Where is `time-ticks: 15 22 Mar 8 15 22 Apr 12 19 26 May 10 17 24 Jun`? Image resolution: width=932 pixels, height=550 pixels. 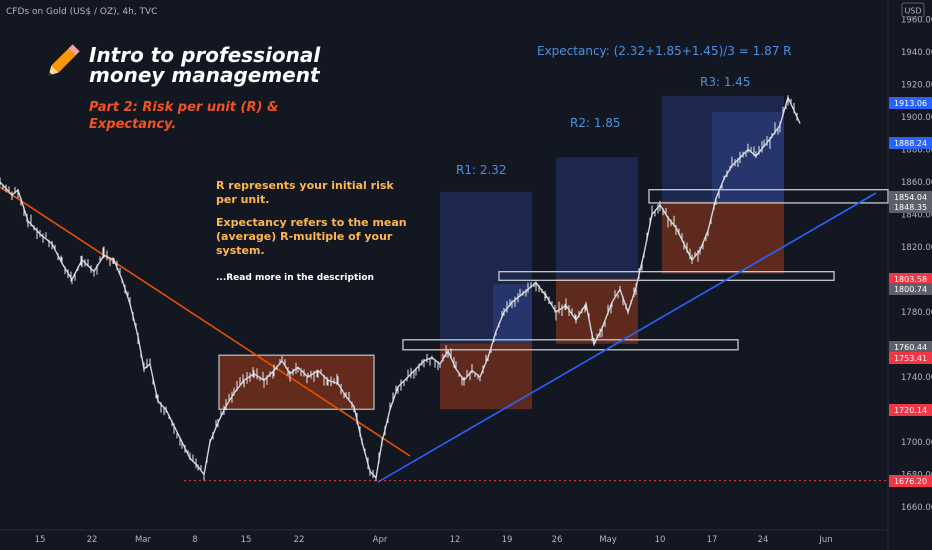
time-ticks: 15 22 Mar 8 15 22 Apr 12 19 26 May 10 17 24 Jun is located at coordinates (434, 540).